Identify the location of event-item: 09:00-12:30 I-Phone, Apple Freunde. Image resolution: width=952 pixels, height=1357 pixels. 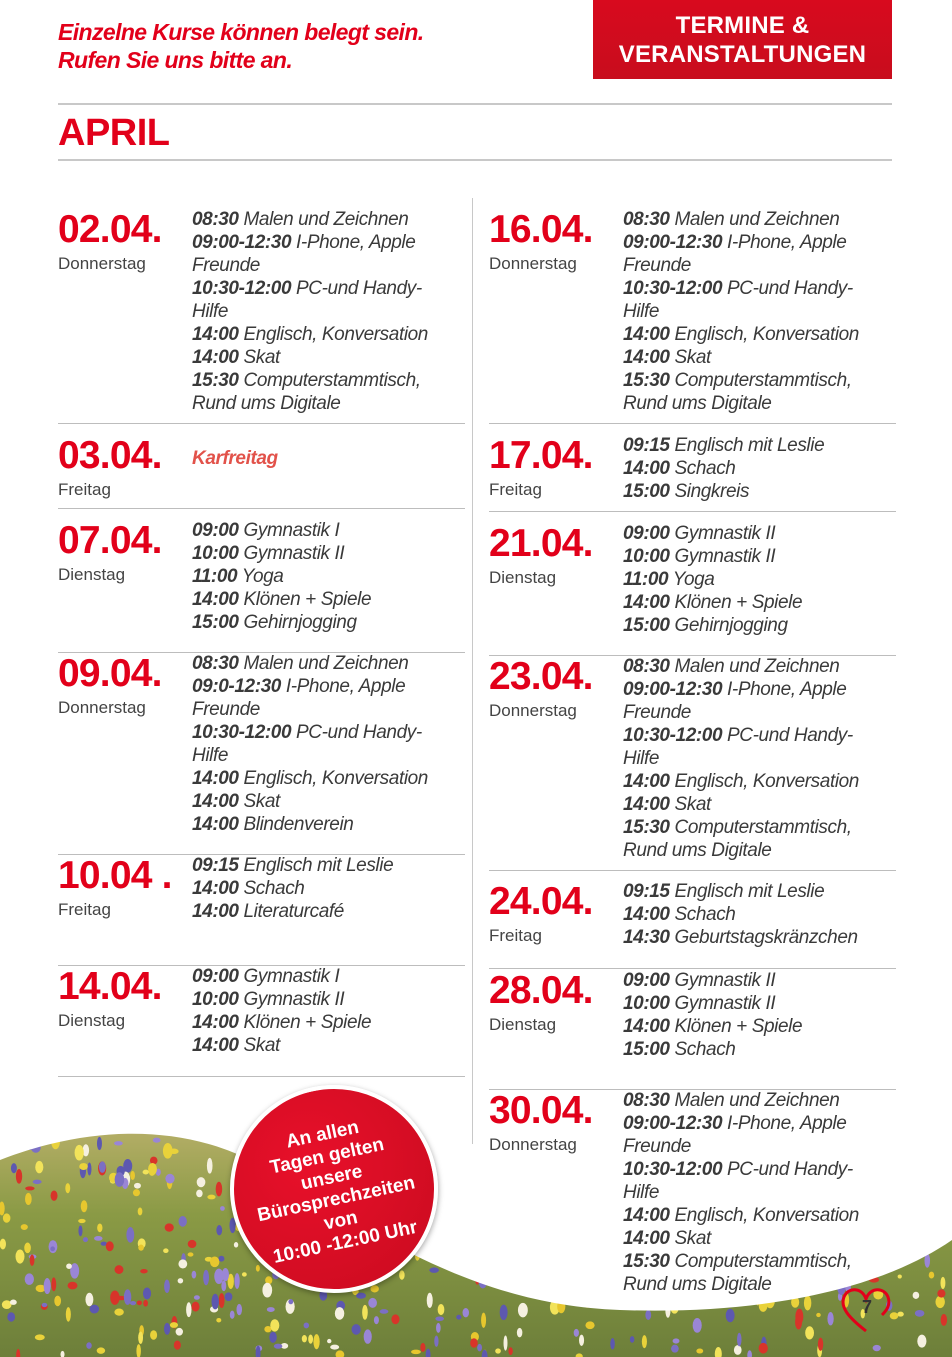
(314, 254).